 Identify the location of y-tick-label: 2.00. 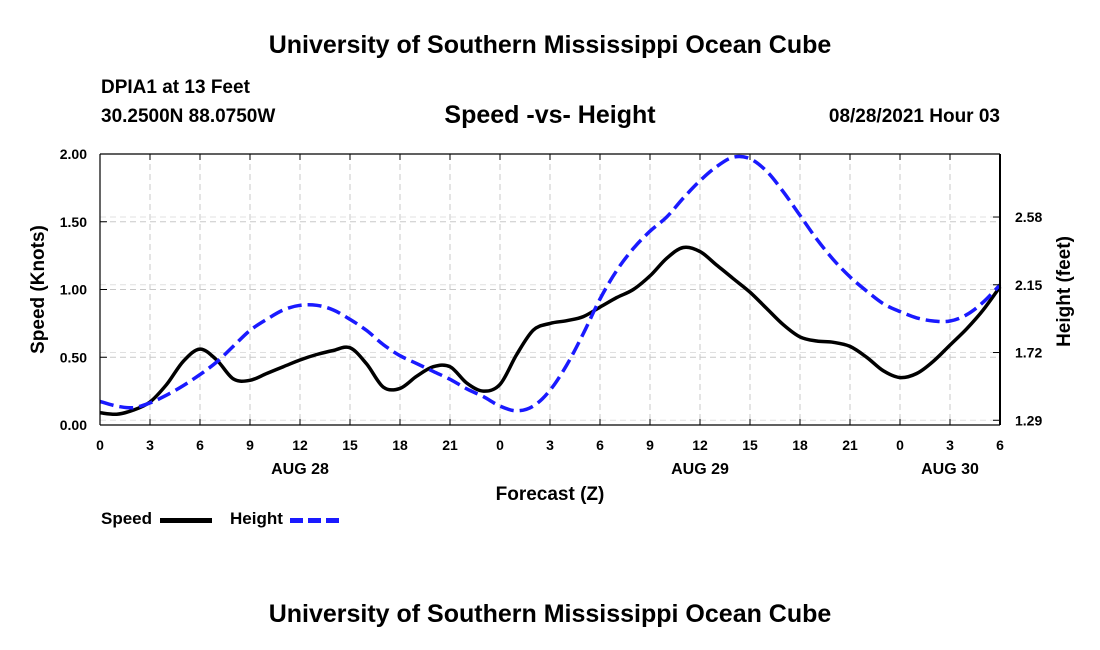
(73, 154).